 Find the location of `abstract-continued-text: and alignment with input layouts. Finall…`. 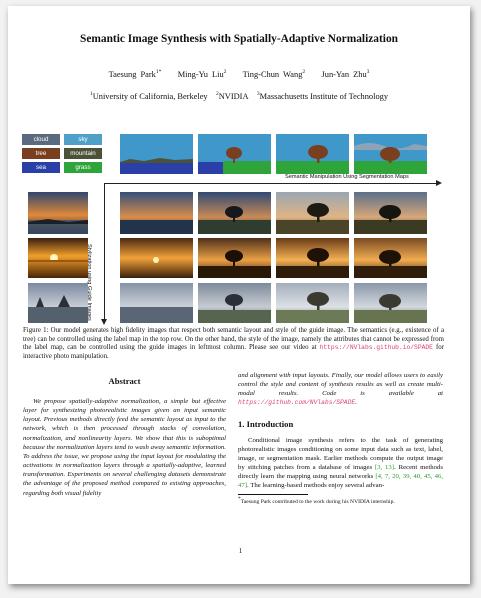

abstract-continued-text: and alignment with input layouts. Finall… is located at coordinates (340, 385).